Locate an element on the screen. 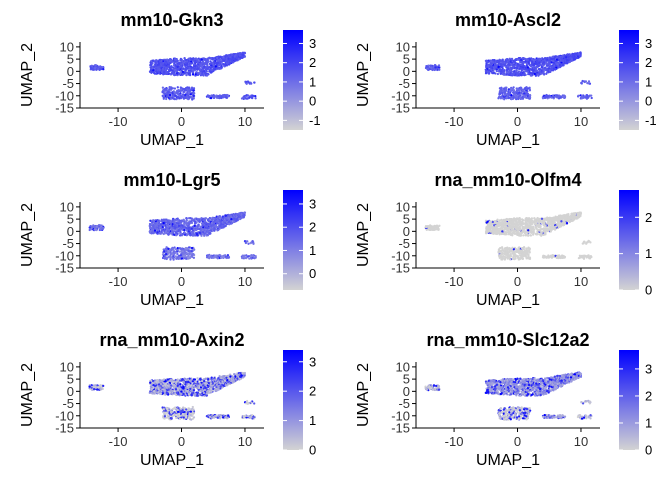  colorbar-tick-label: 0 is located at coordinates (312, 273).